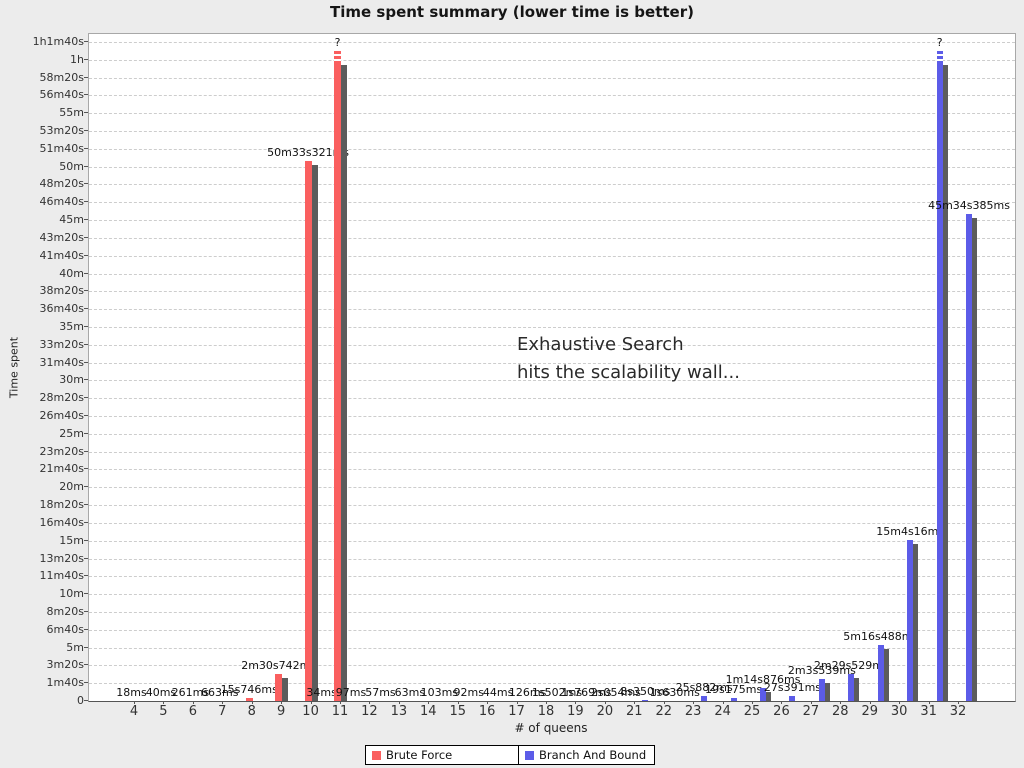 The height and width of the screenshot is (768, 1024). Describe the element at coordinates (310, 711) in the screenshot. I see `x-tick-label: 10` at that location.